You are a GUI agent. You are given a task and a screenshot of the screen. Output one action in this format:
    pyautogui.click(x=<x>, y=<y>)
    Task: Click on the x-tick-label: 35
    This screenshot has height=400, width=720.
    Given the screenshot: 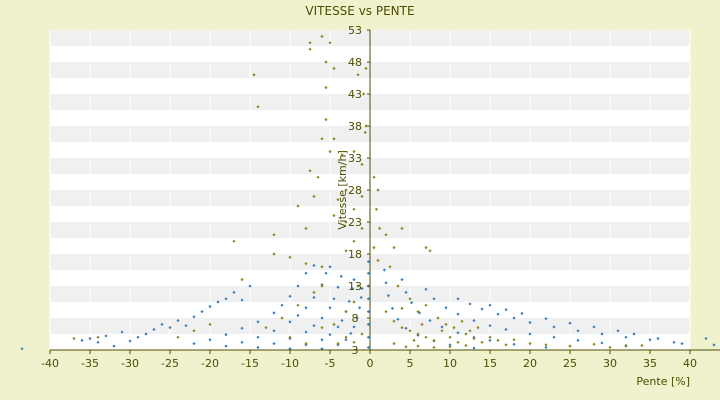 What is the action you would take?
    pyautogui.click(x=650, y=363)
    